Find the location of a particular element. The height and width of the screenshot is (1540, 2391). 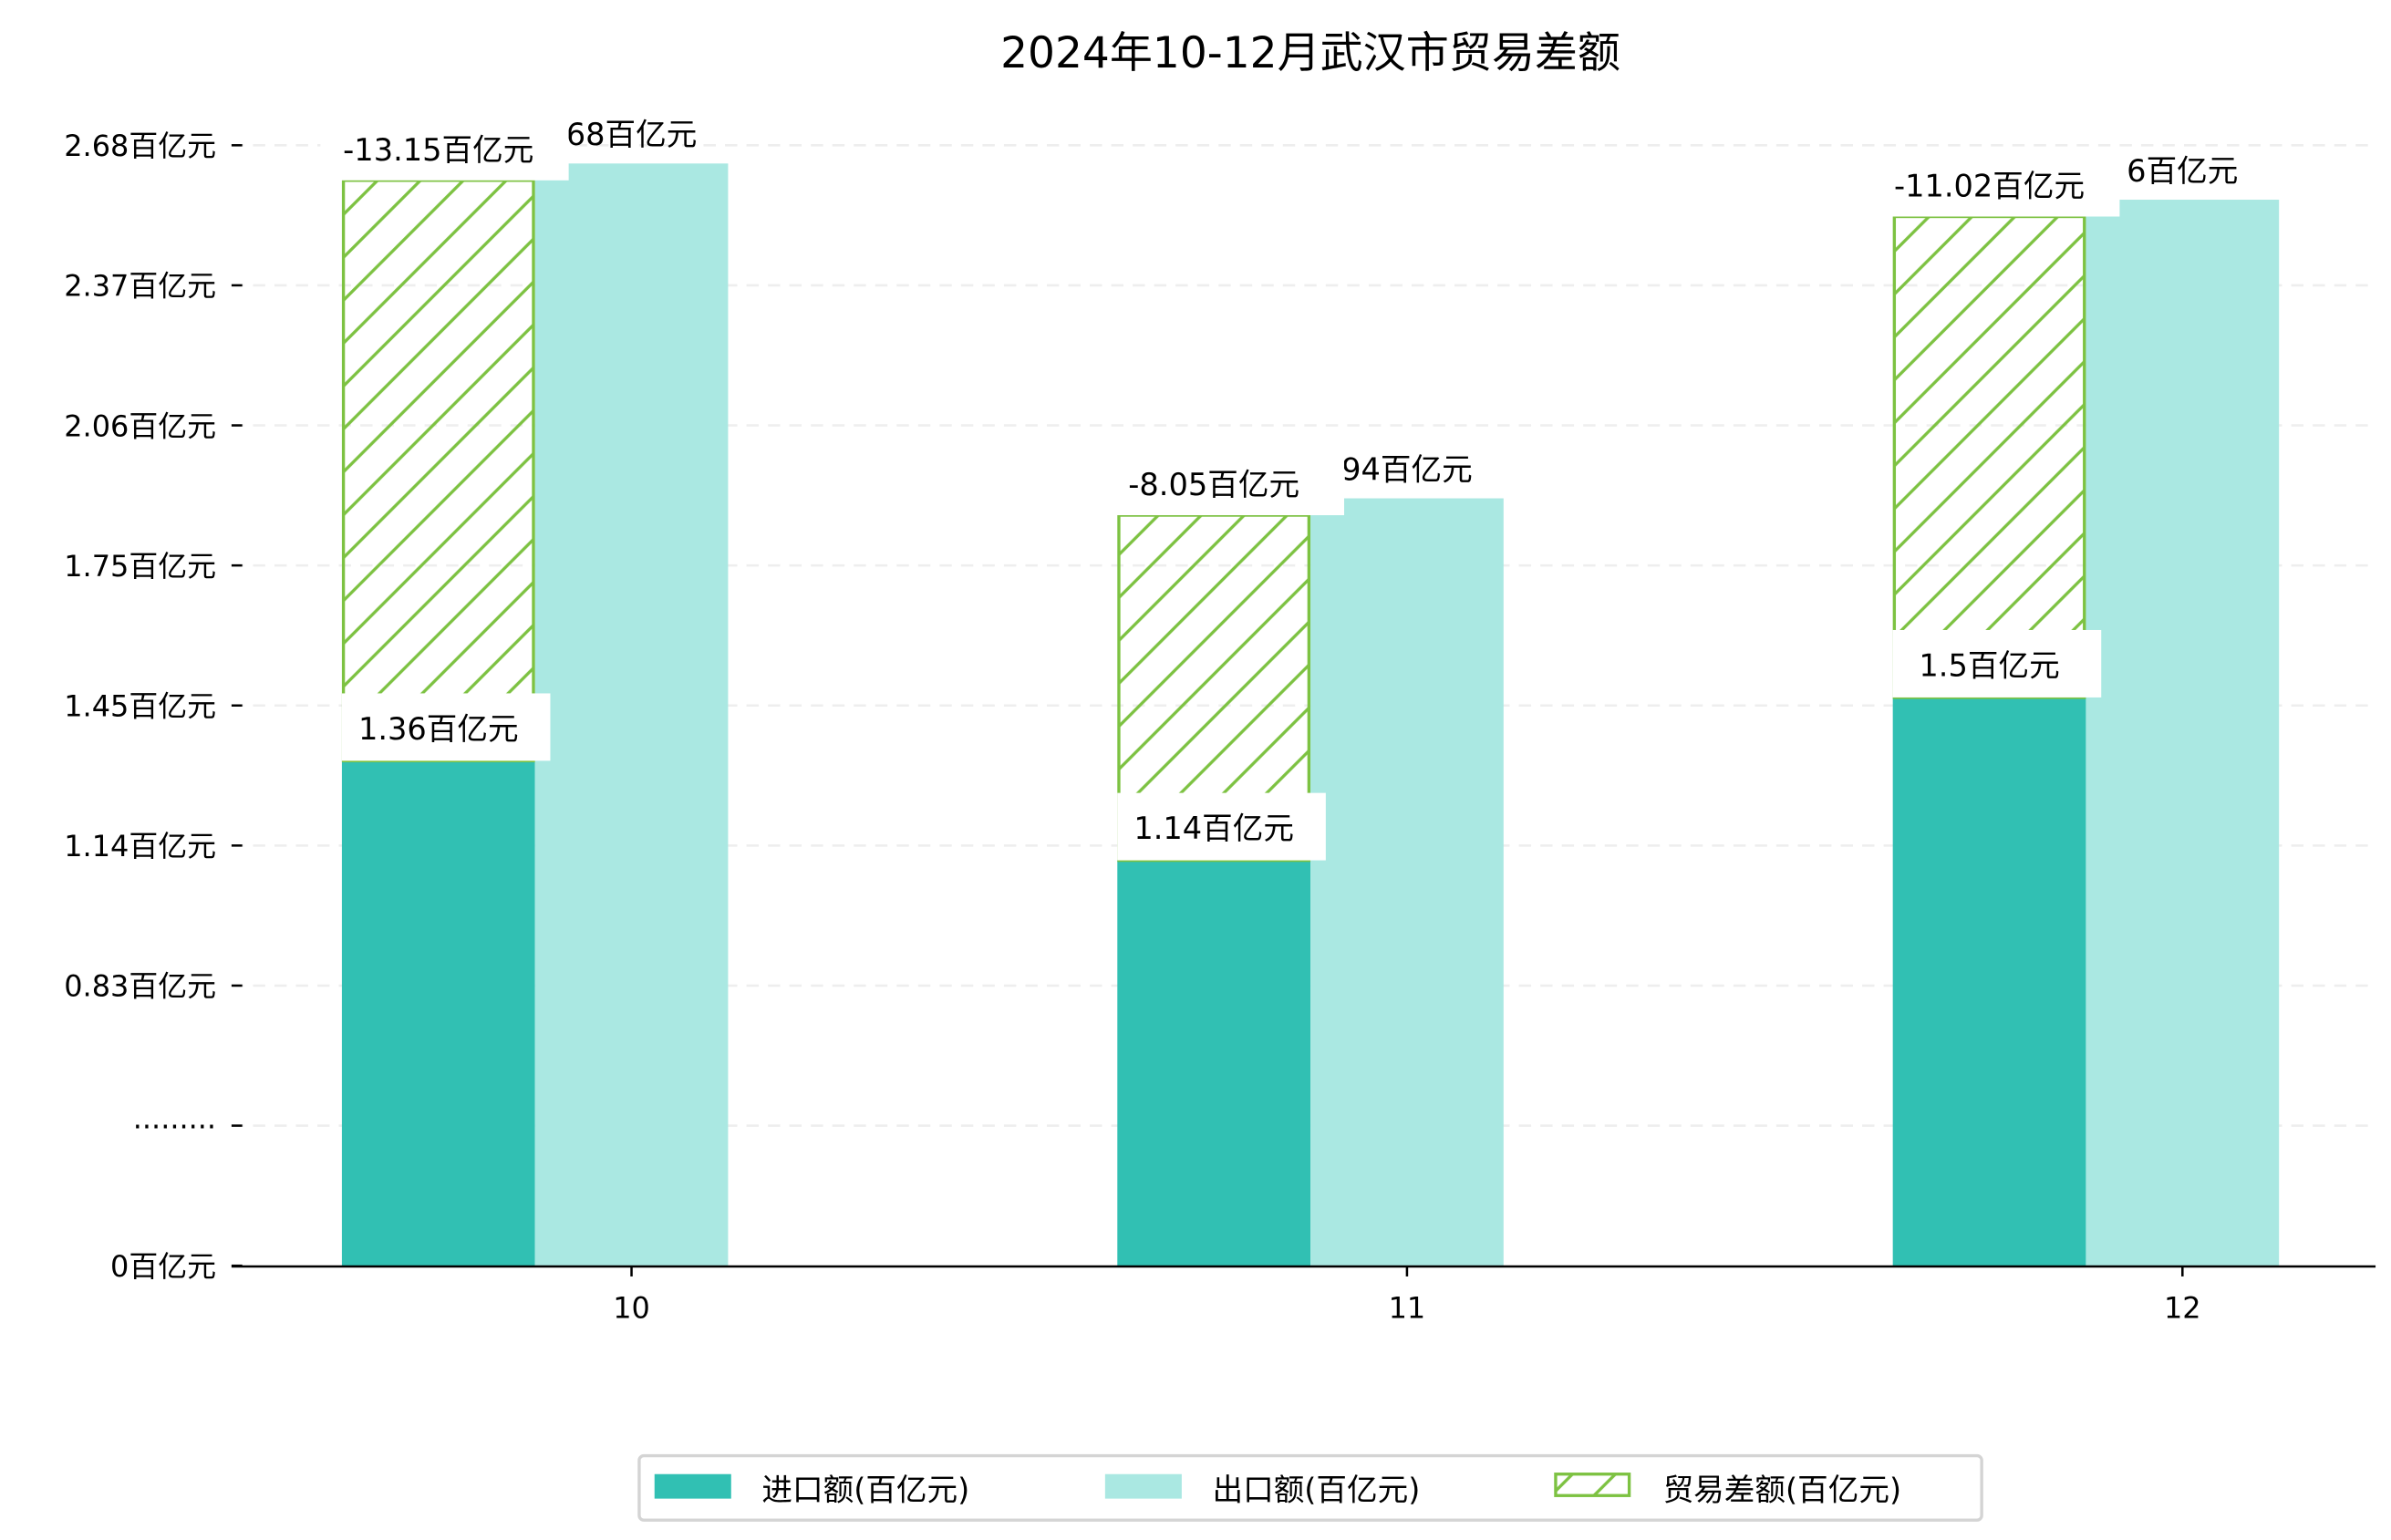

export-value-label: 68百亿元 is located at coordinates (632, 134).